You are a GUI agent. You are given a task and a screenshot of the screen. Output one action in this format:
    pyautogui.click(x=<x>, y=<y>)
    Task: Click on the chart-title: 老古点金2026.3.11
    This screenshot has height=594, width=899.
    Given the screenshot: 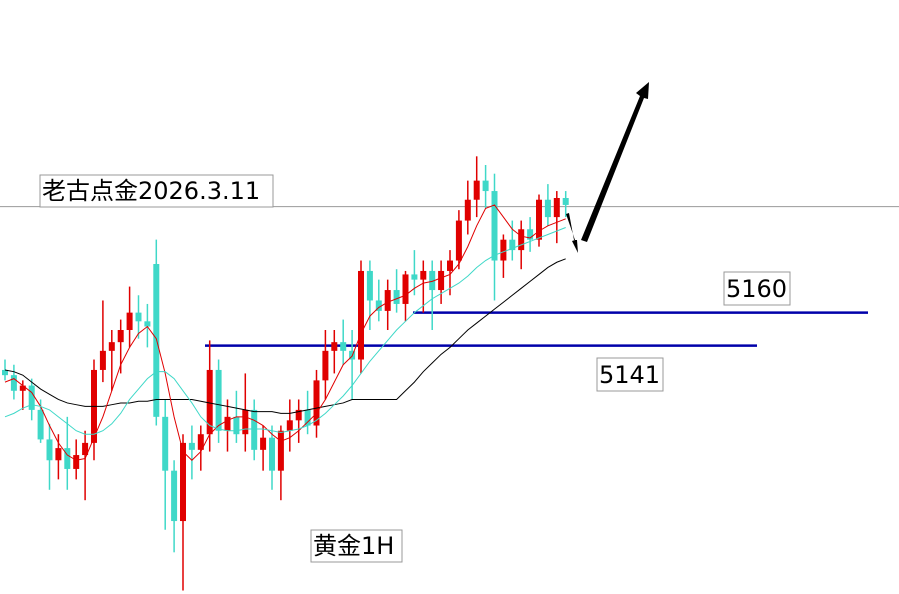 What is the action you would take?
    pyautogui.click(x=151, y=191)
    